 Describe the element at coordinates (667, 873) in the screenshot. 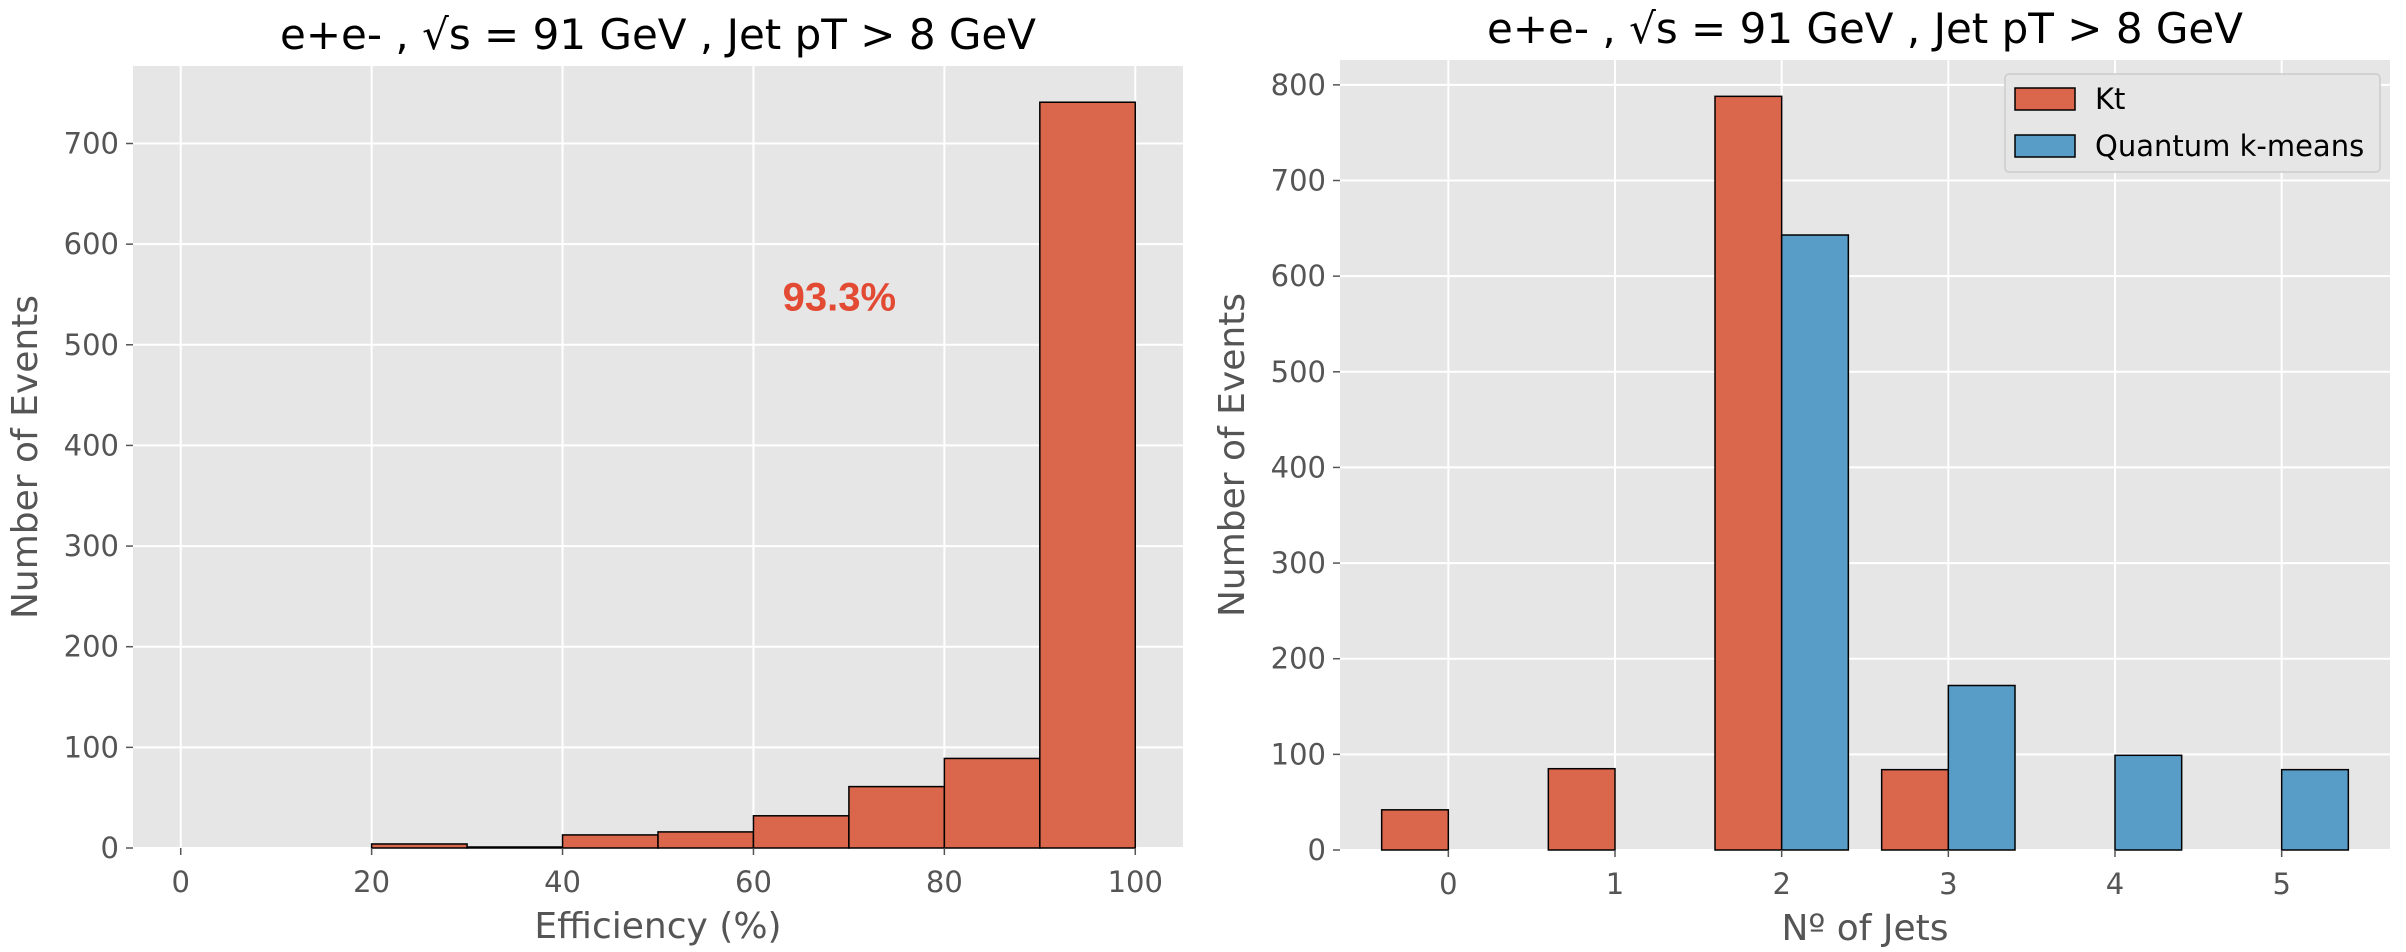

I see `histogram-x-ticks: 0 20 40 60 80 100` at that location.